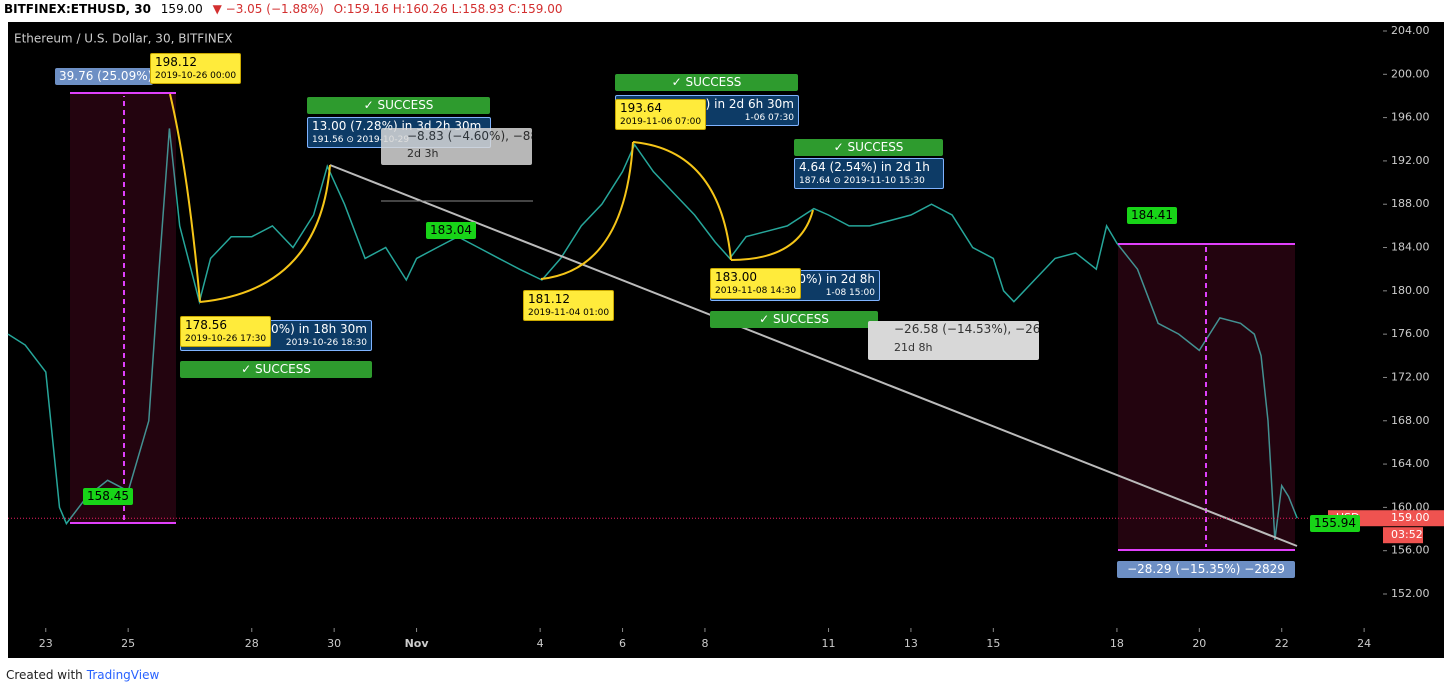 The height and width of the screenshot is (694, 1444). What do you see at coordinates (704, 643) in the screenshot?
I see `x-tick-label: 8` at bounding box center [704, 643].